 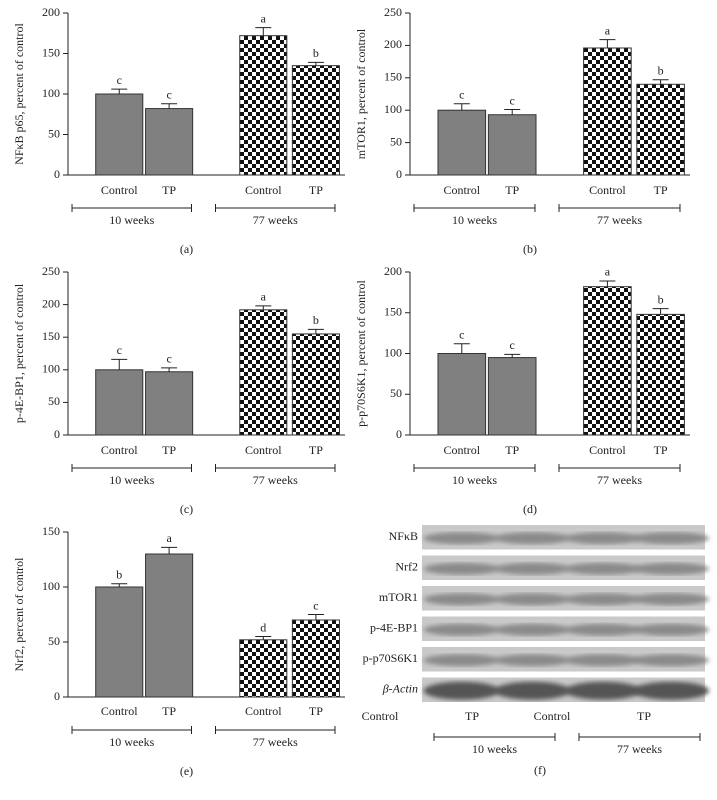 I want to click on panel-label: (e), so click(x=186, y=771).